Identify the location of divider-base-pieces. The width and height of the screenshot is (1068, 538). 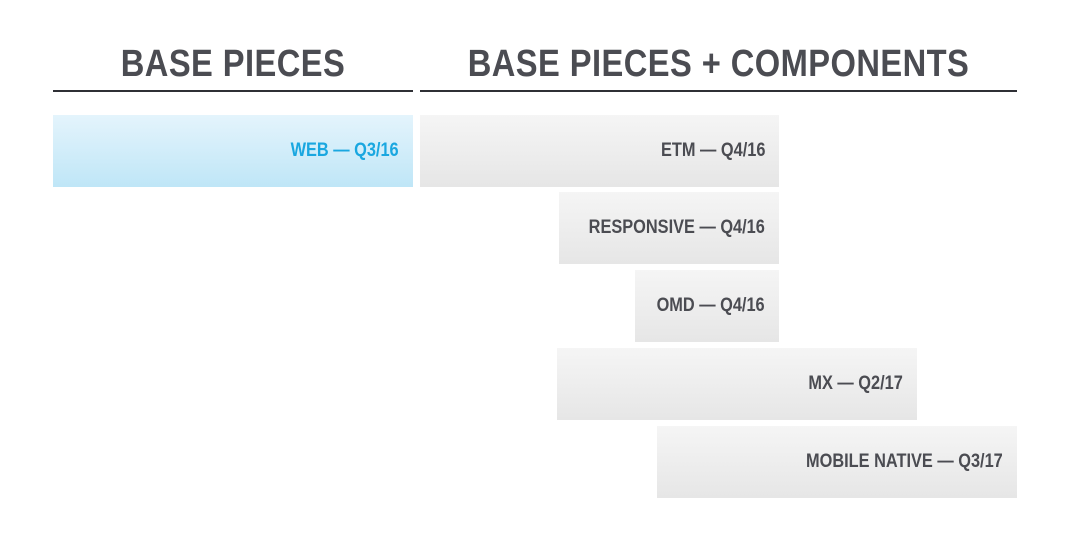
(233, 91).